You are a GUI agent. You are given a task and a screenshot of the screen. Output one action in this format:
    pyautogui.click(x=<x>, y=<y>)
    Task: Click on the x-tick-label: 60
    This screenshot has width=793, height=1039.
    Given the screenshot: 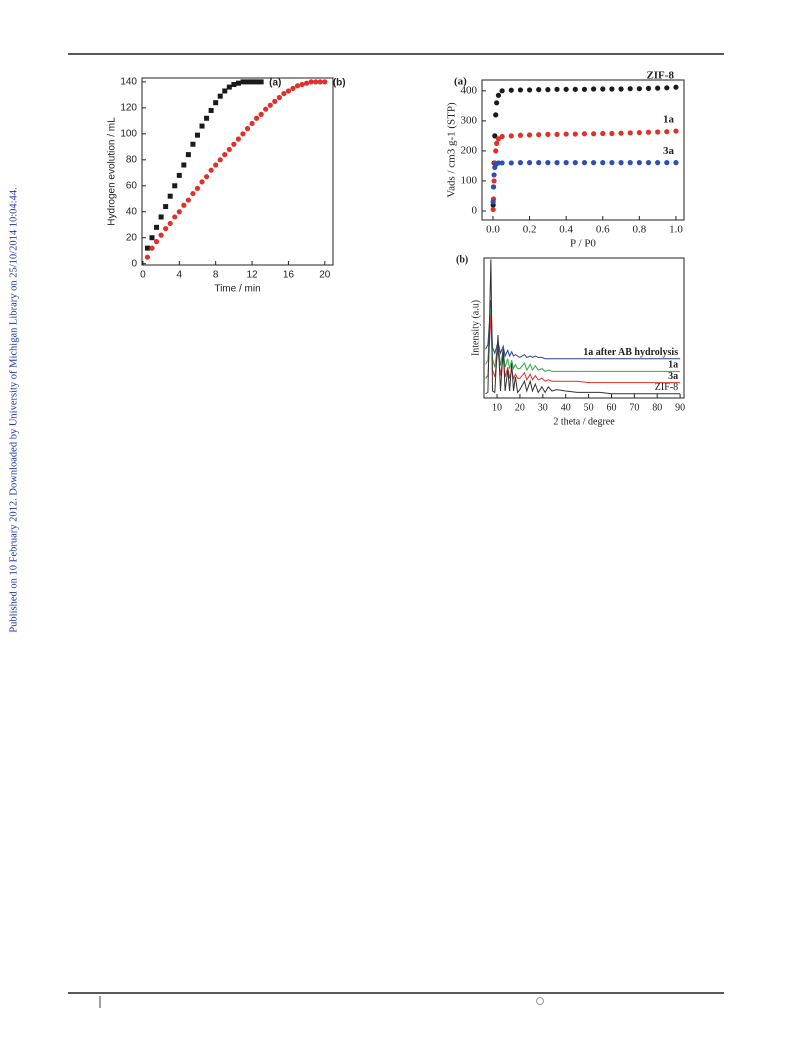 What is the action you would take?
    pyautogui.click(x=611, y=407)
    